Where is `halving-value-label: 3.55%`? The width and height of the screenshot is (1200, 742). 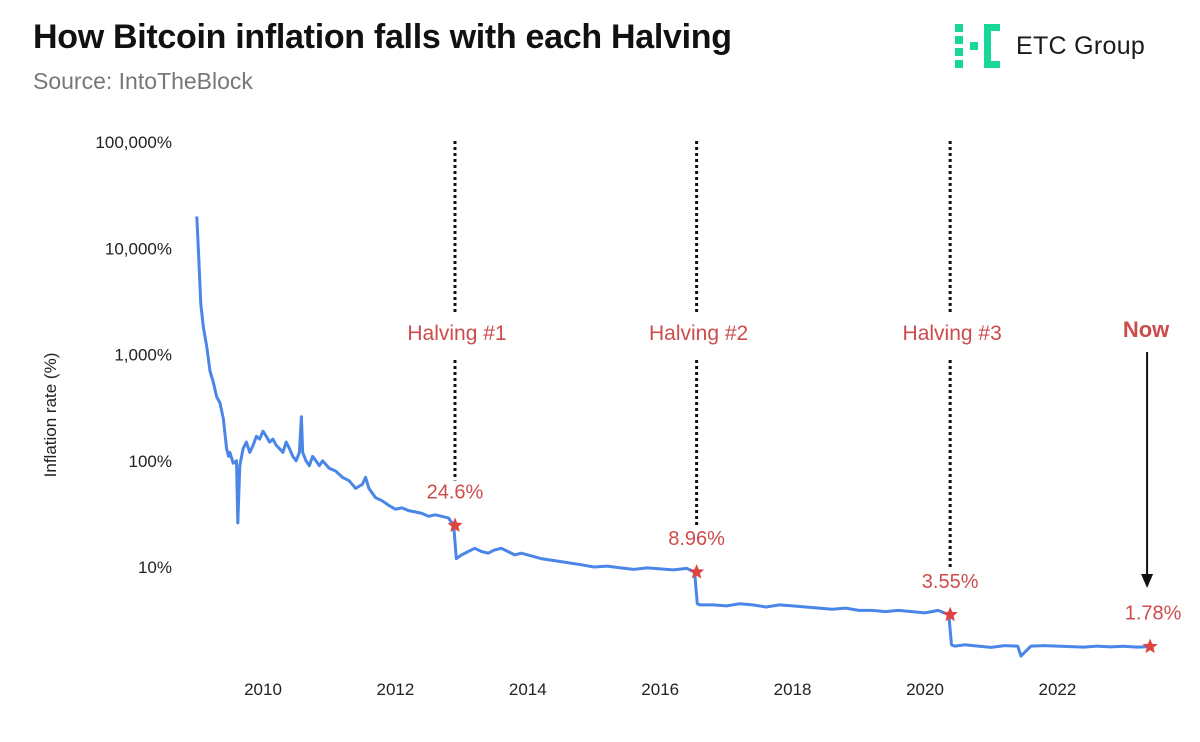 halving-value-label: 3.55% is located at coordinates (950, 582).